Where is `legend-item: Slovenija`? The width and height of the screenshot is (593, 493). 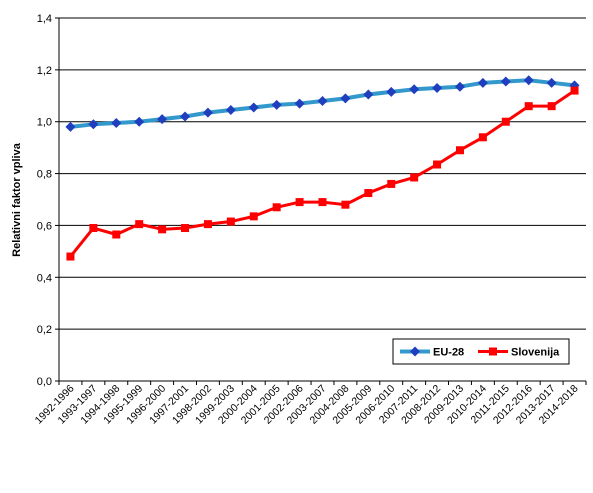 legend-item: Slovenija is located at coordinates (519, 353).